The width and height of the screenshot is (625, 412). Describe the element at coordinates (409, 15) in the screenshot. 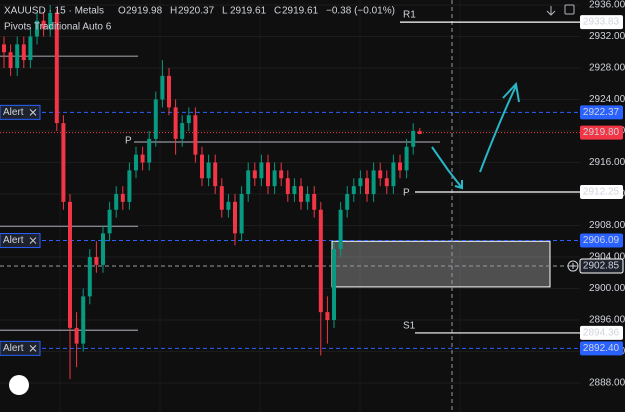

I see `pivot-name: R1` at that location.